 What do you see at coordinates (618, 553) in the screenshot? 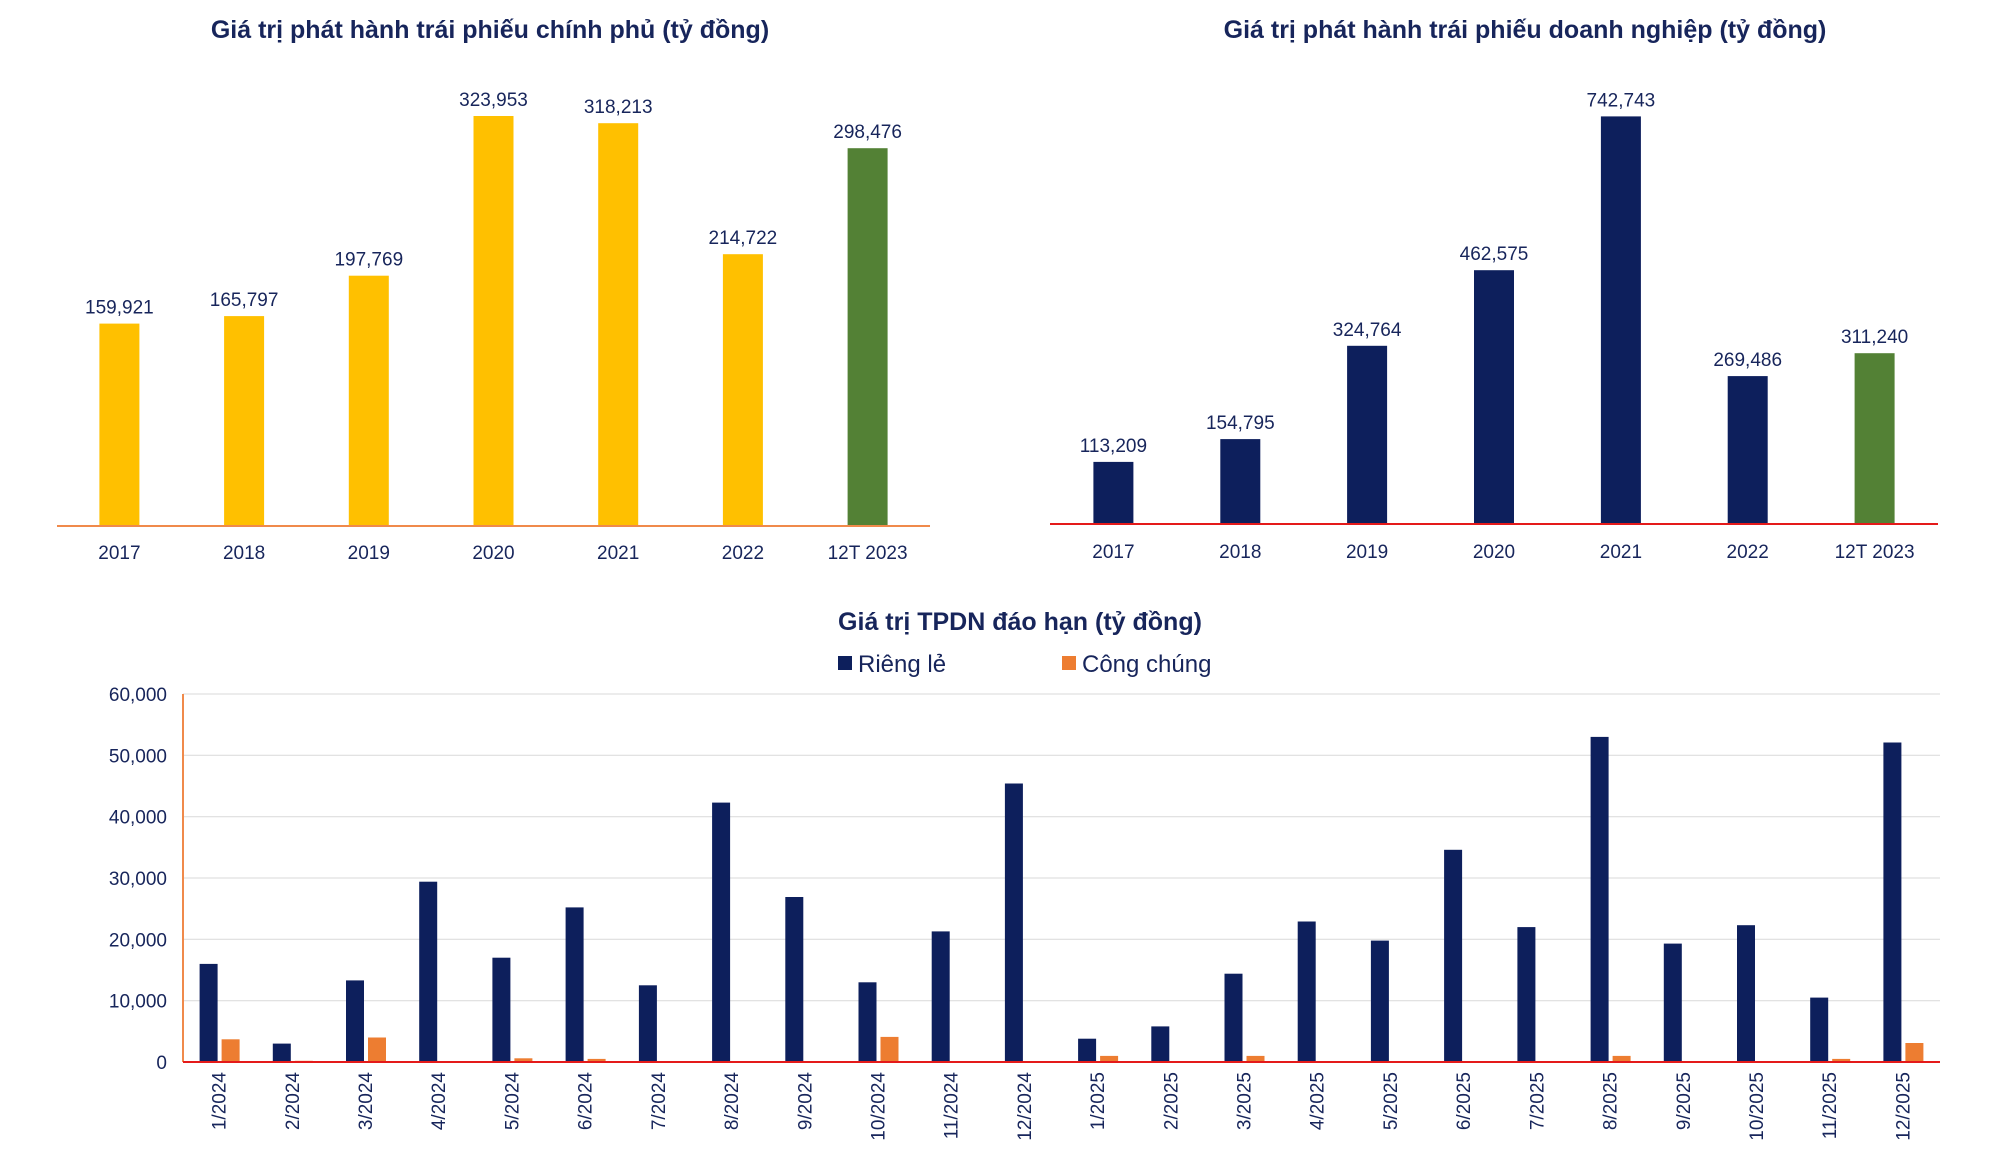
I see `gov-bond-category-label: 2021` at bounding box center [618, 553].